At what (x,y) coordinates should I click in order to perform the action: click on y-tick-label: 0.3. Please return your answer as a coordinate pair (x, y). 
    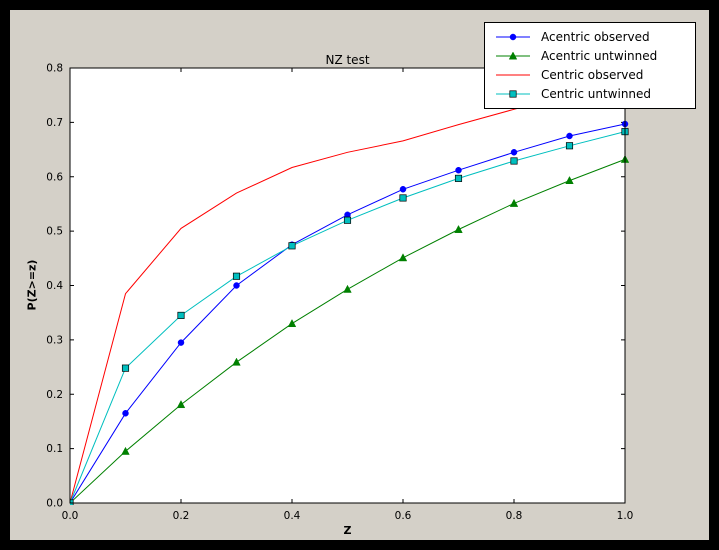
    Looking at the image, I should click on (54, 340).